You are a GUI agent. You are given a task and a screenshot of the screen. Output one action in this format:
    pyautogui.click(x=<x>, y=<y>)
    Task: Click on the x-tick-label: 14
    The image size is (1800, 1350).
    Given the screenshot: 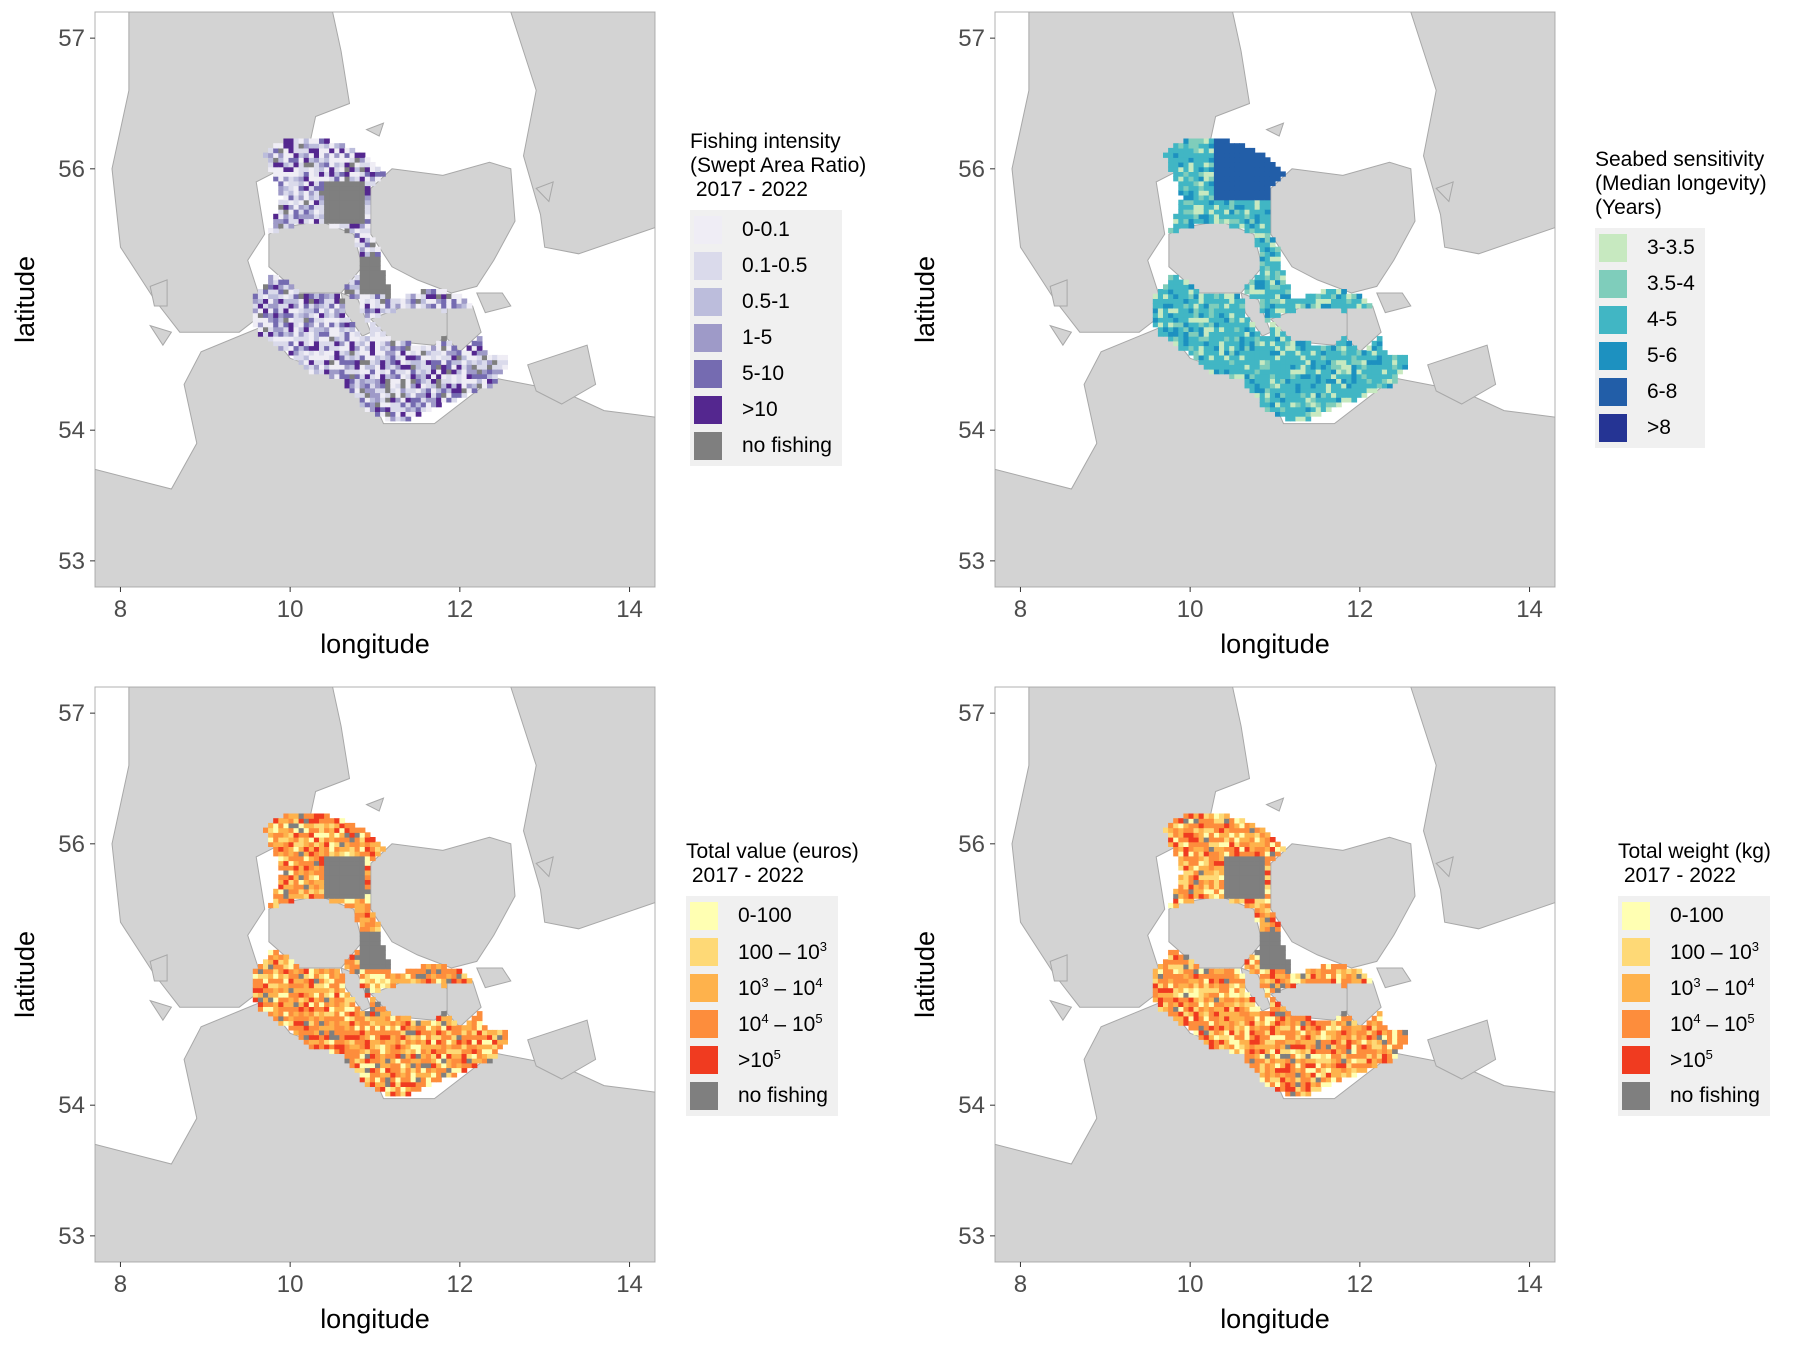 What is the action you would take?
    pyautogui.click(x=1529, y=609)
    